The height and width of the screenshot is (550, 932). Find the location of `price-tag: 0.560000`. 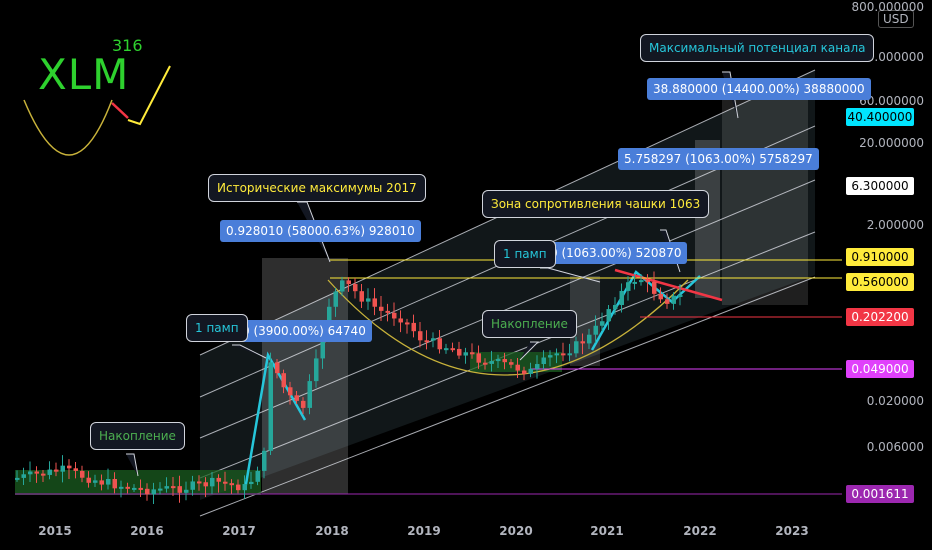

price-tag: 0.560000 is located at coordinates (880, 282).